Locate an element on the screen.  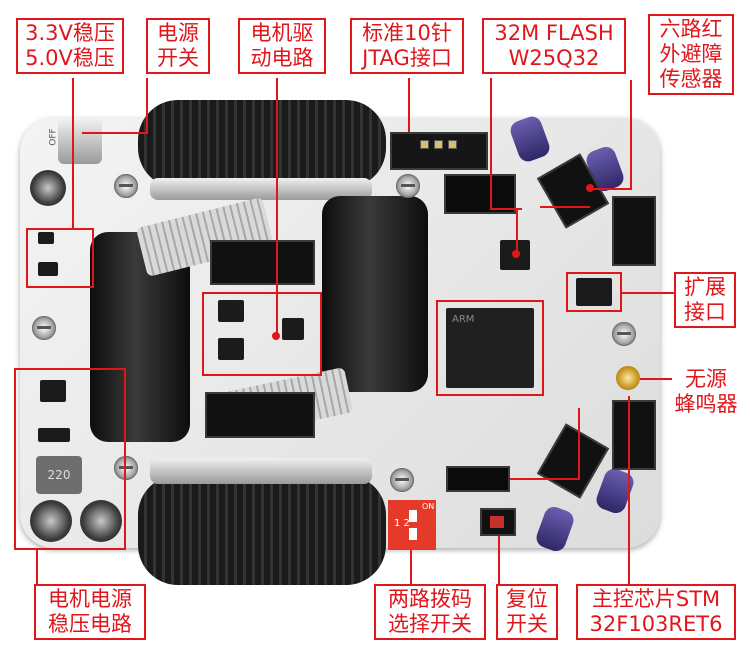
leader-flash-h is located at coordinates (506, 209).